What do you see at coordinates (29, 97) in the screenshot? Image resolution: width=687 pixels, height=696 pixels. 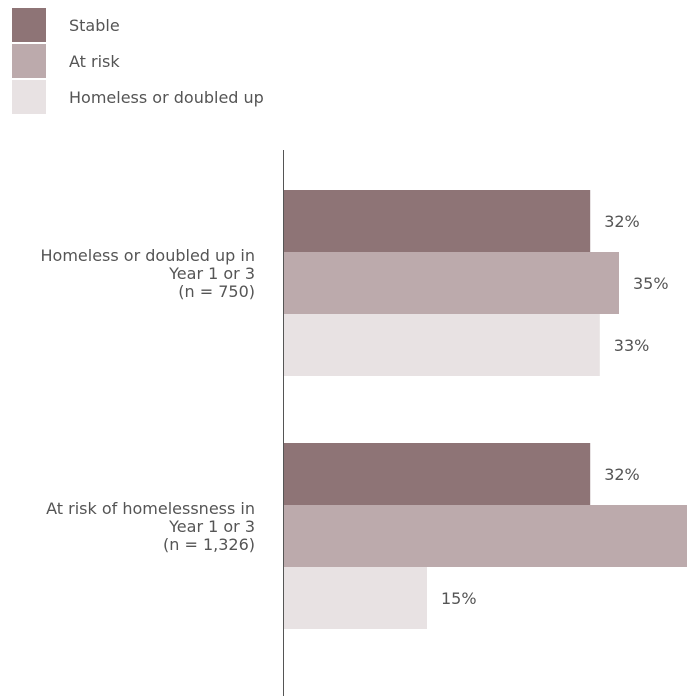 I see `legend-swatch-homeless` at bounding box center [29, 97].